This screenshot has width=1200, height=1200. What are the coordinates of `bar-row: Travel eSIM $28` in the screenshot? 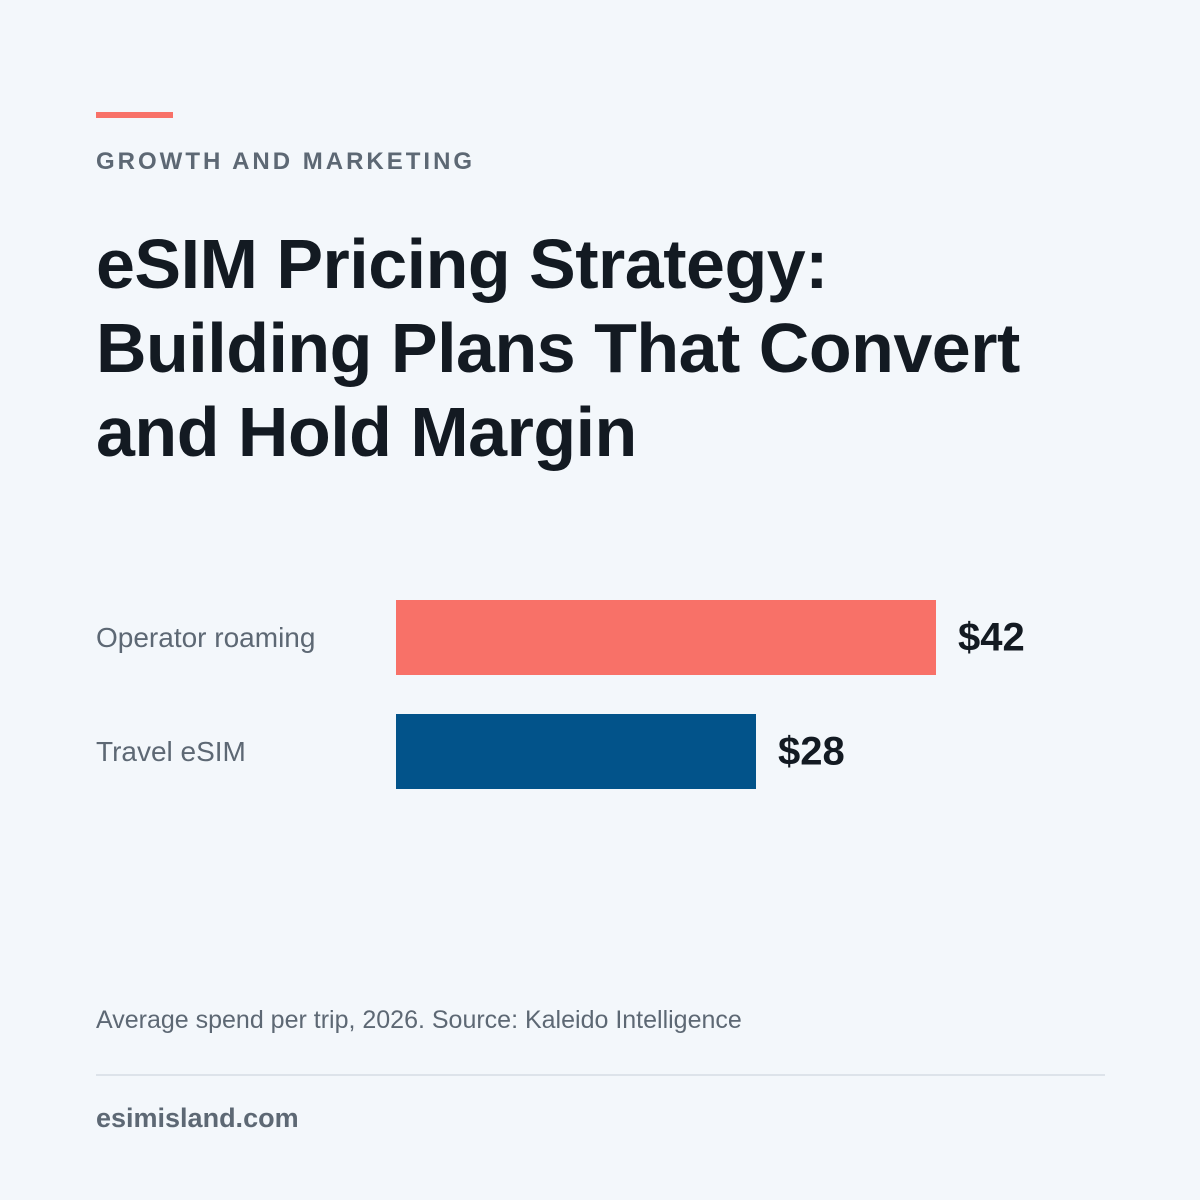 It's located at (600, 751).